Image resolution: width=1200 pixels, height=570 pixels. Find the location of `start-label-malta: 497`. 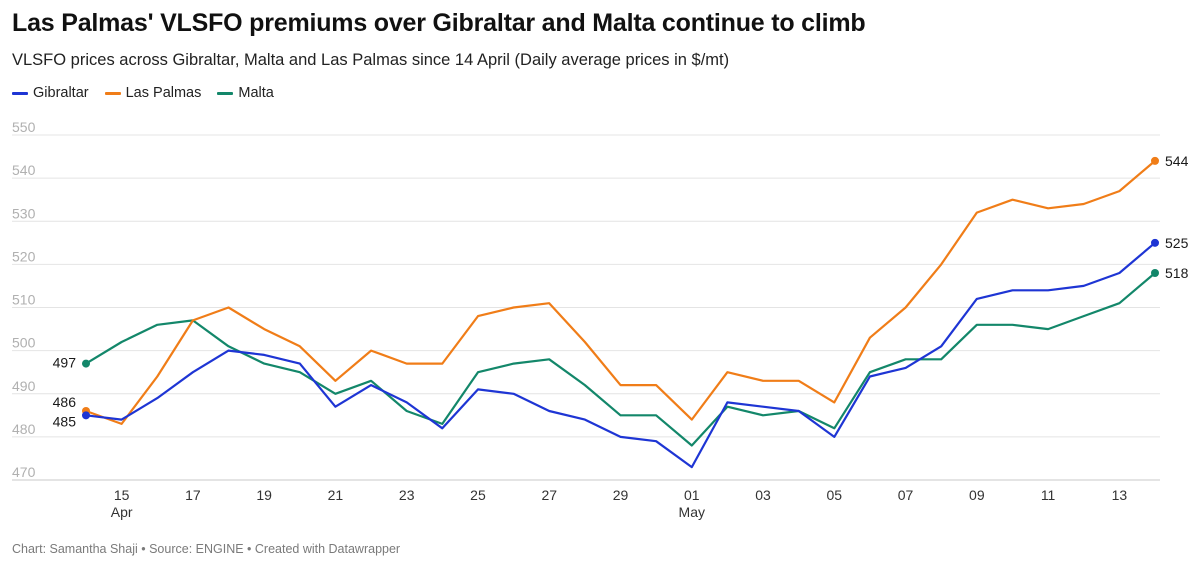

start-label-malta: 497 is located at coordinates (65, 363).